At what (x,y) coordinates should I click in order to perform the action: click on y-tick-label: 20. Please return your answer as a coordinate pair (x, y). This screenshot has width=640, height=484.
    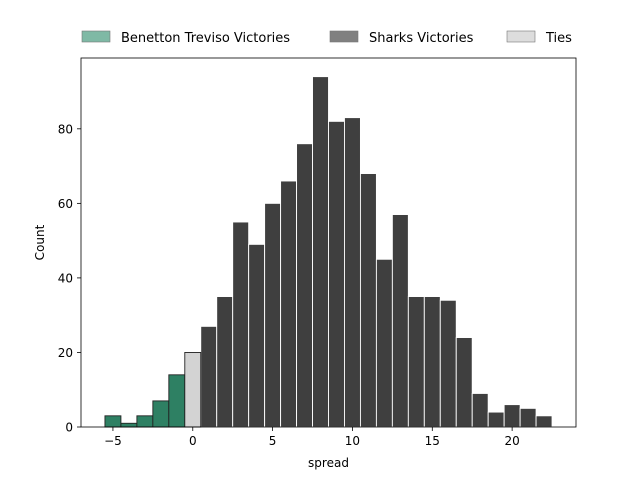
    Looking at the image, I should click on (65, 353).